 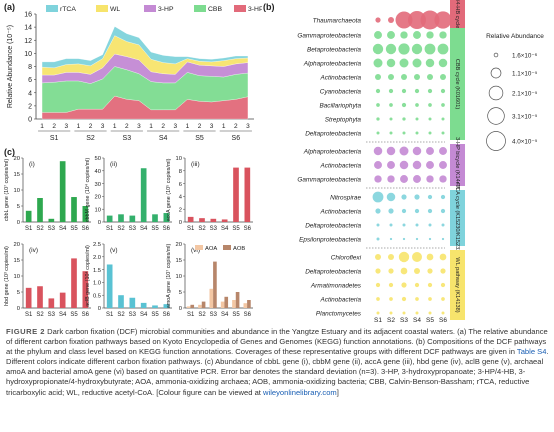 I want to click on row-label: Armatimonadetes, so click(x=336, y=286).